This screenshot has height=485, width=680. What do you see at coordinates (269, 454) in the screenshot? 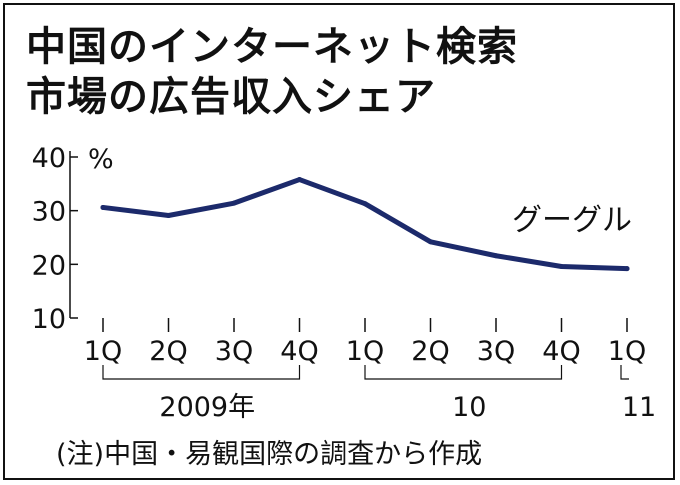
I see `source-note: (注)中国・易観国際の調査から作成` at bounding box center [269, 454].